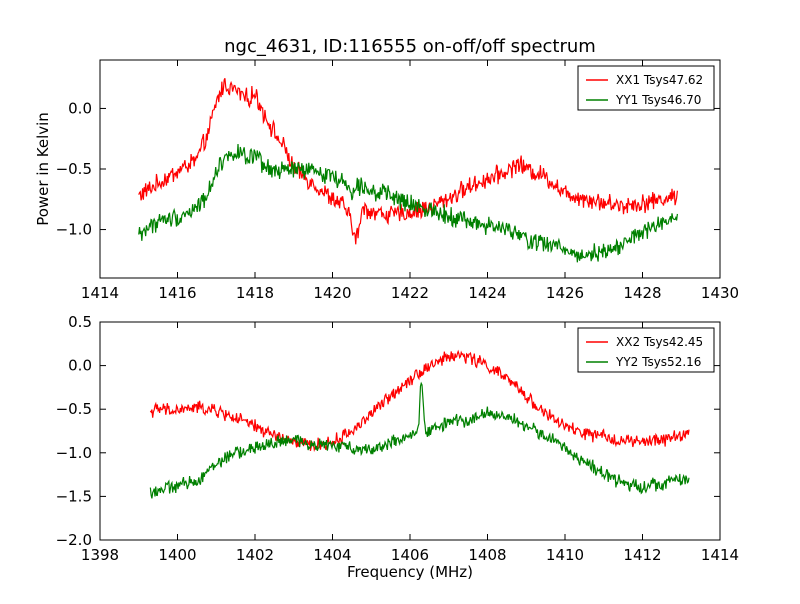  Describe the element at coordinates (658, 100) in the screenshot. I see `legend-entry: YY1 Tsys46.70` at that location.